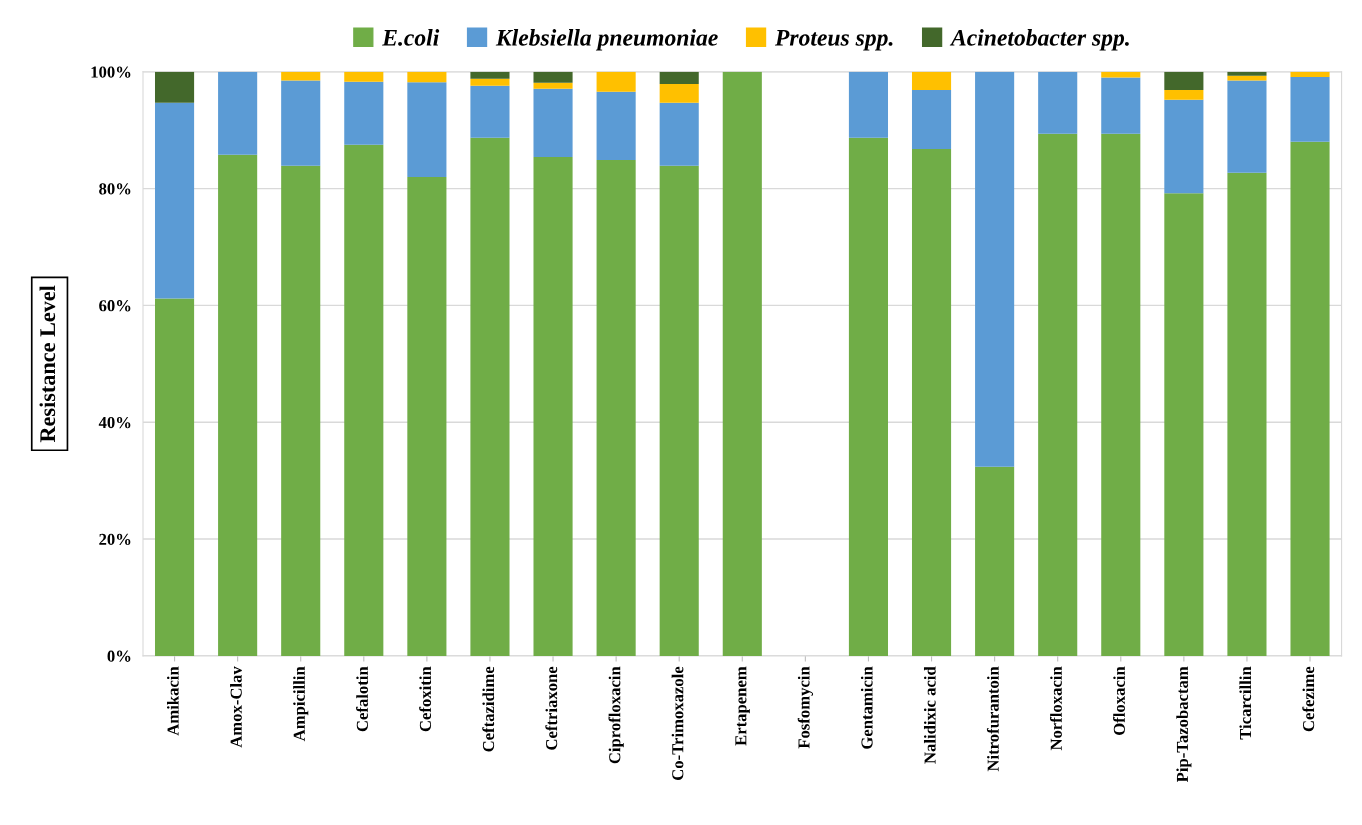  Describe the element at coordinates (1119, 700) in the screenshot. I see `x-tick-label: Ofloxacin` at that location.